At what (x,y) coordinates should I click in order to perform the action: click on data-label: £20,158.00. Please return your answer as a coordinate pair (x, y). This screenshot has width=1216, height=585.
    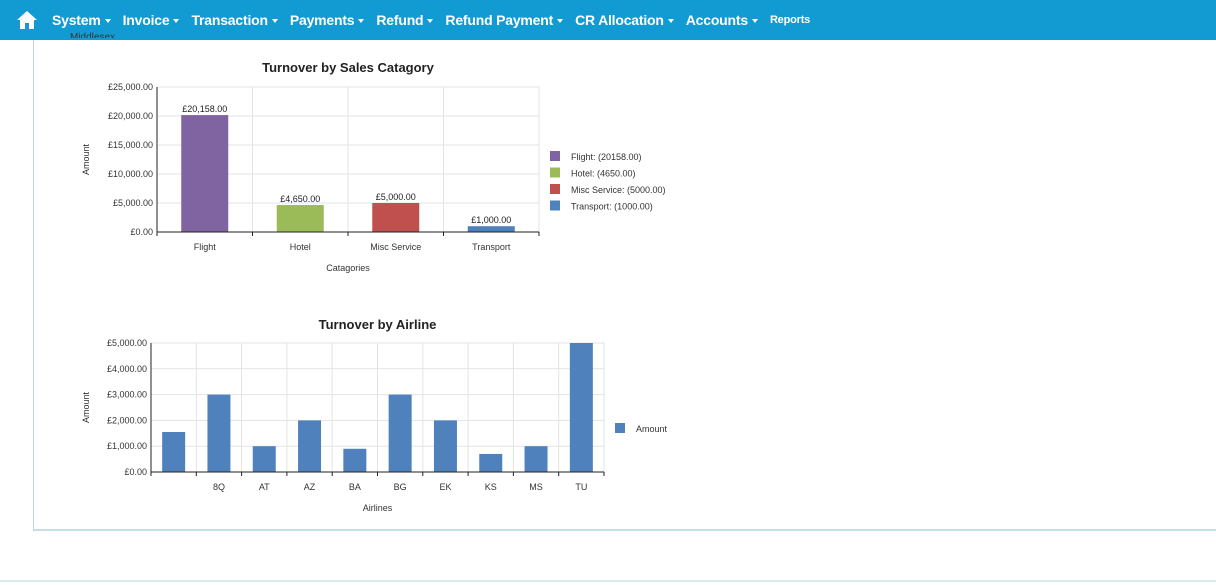
    Looking at the image, I should click on (204, 109).